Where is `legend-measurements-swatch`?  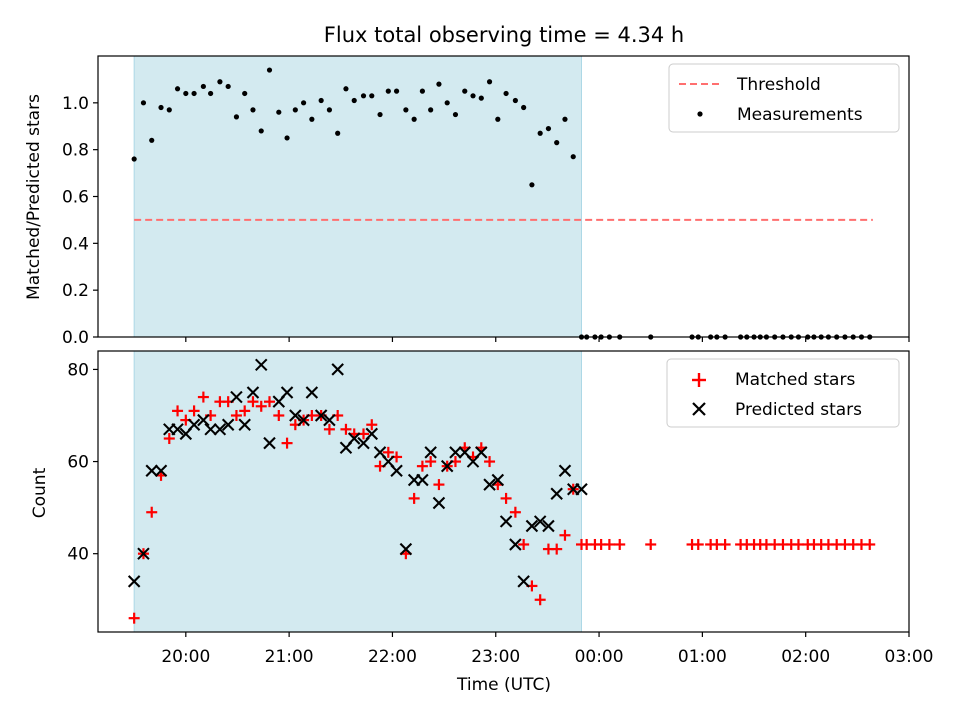 legend-measurements-swatch is located at coordinates (700, 114).